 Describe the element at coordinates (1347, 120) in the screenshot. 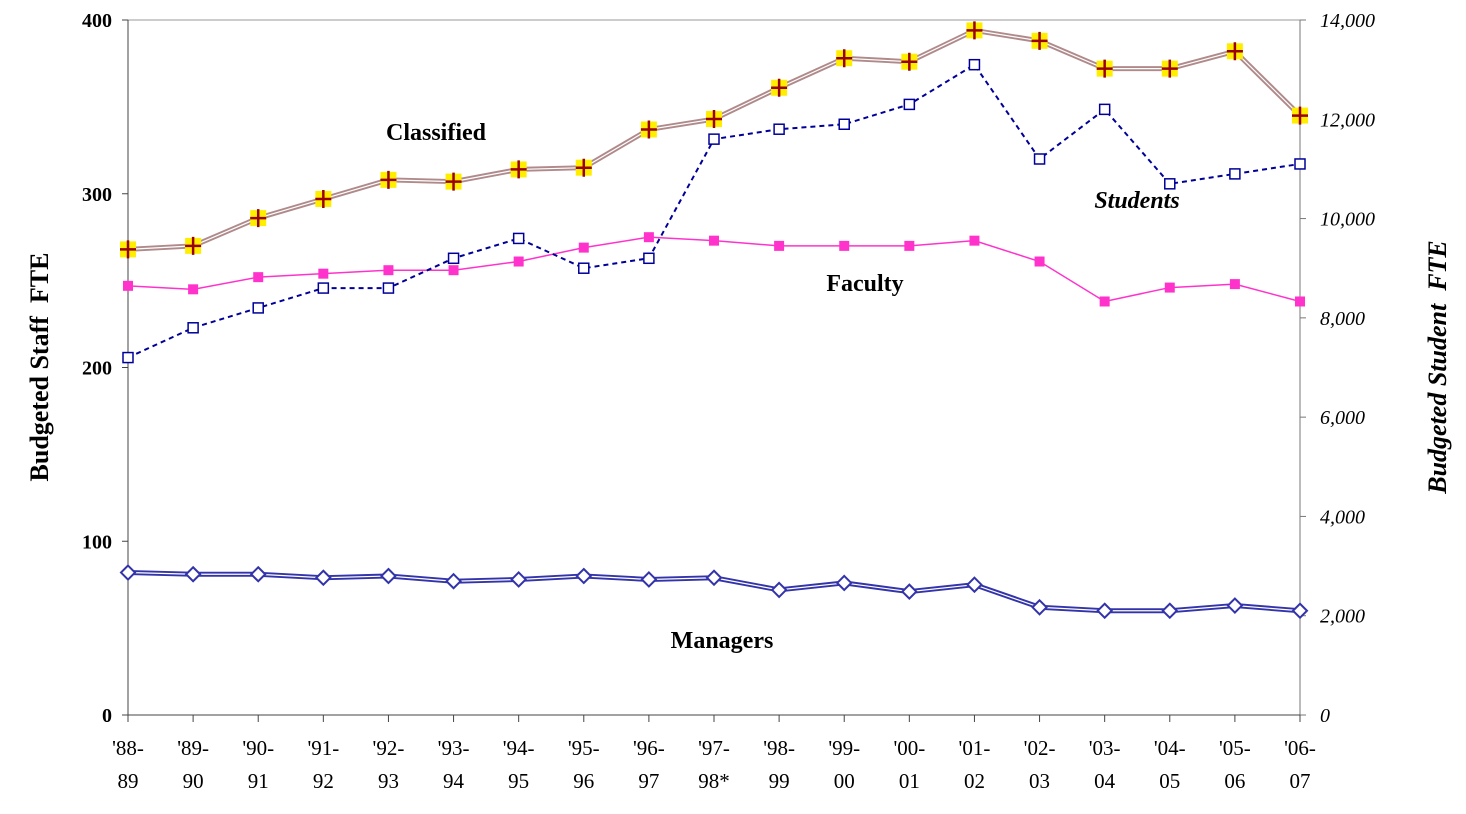

I see `y2-tick-label: 12,000` at that location.